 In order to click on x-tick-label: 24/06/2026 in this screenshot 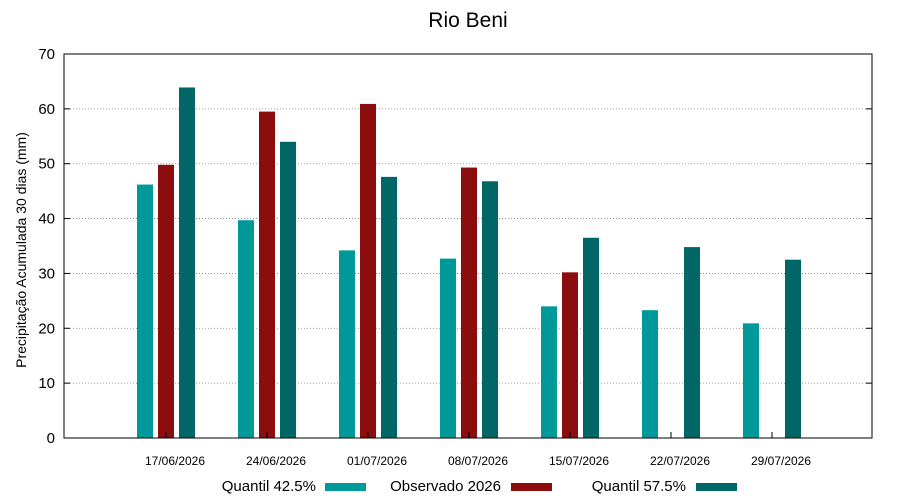, I will do `click(276, 461)`.